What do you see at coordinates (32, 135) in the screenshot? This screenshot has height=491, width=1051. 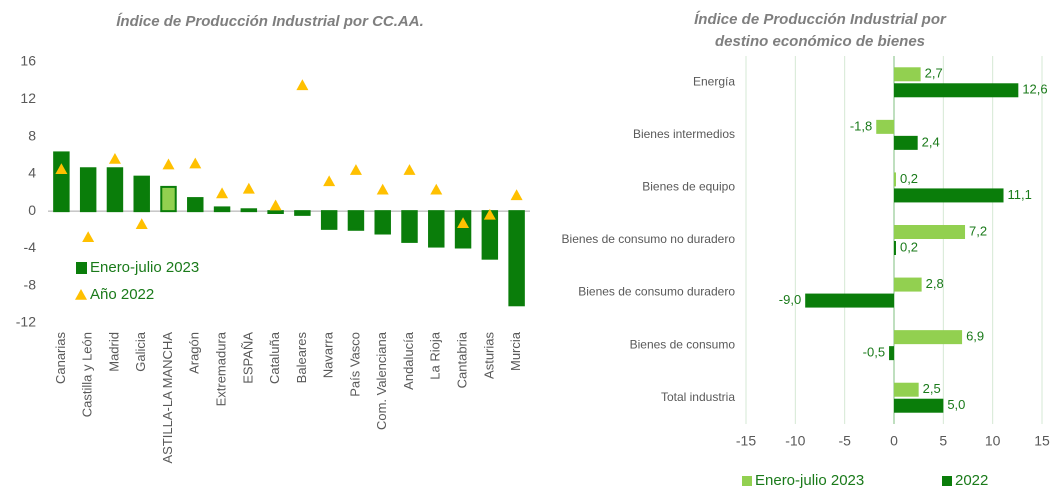 I see `y-tick-label: 8` at bounding box center [32, 135].